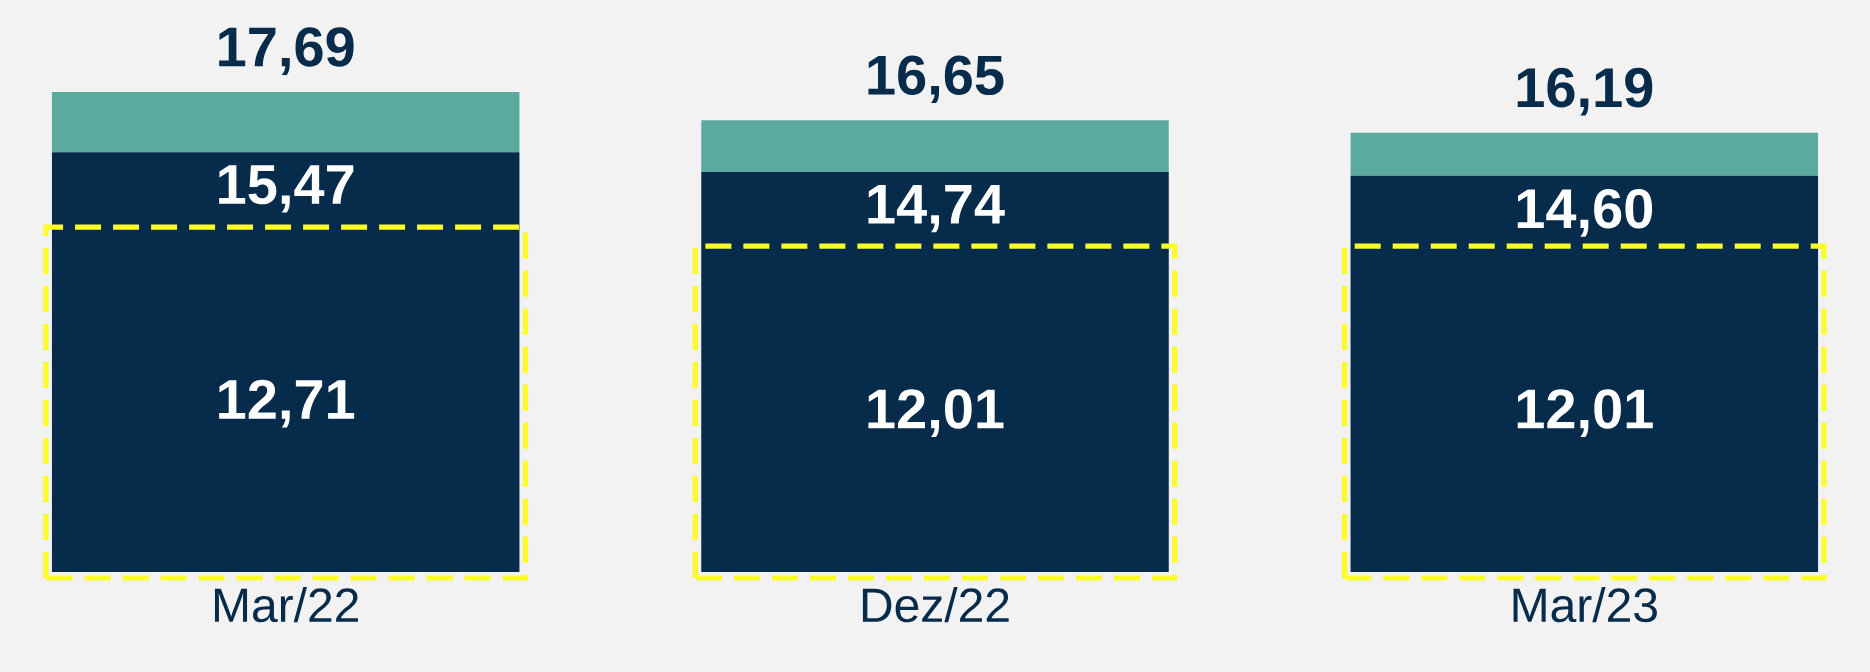 The image size is (1870, 672). What do you see at coordinates (936, 79) in the screenshot?
I see `total-label: 16,65` at bounding box center [936, 79].